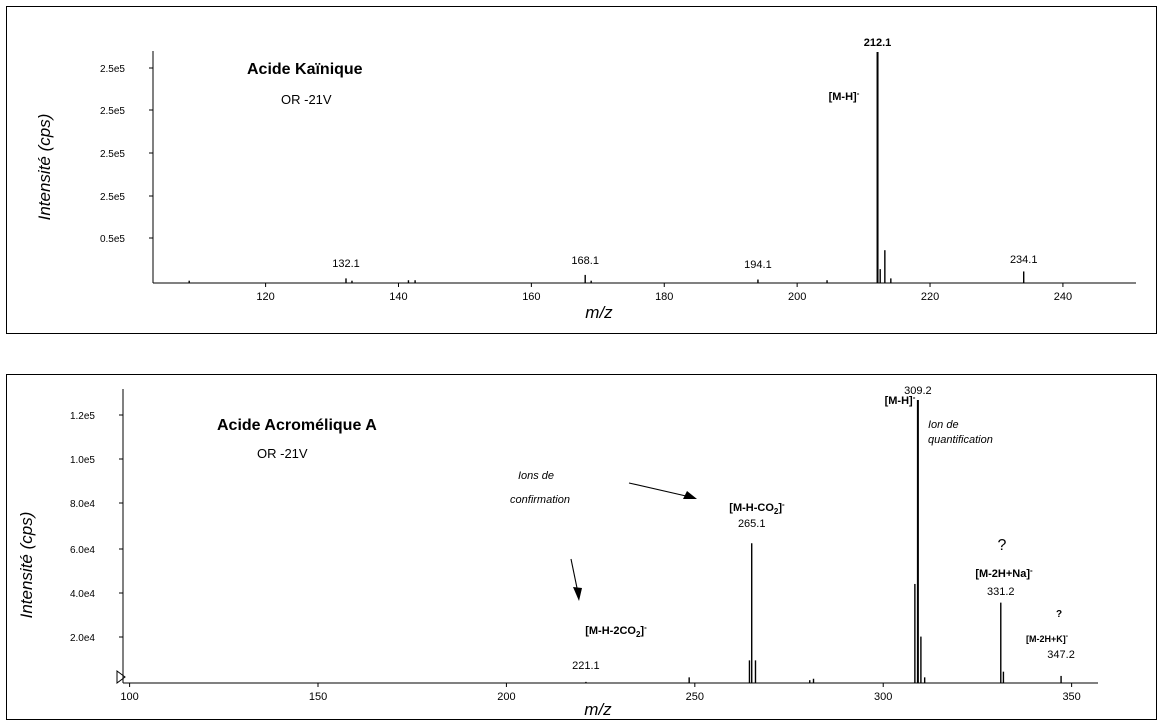  I want to click on annotation-ions-conf-line1: Ions de, so click(536, 476).